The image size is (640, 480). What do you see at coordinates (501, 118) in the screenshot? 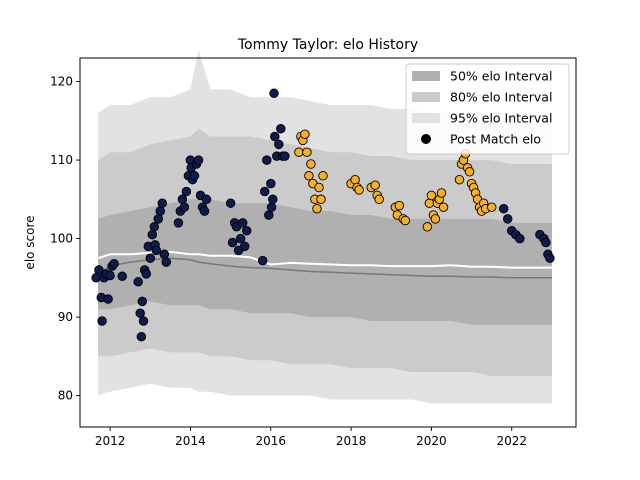
I see `legend-label: 95% elo Interval` at bounding box center [501, 118].